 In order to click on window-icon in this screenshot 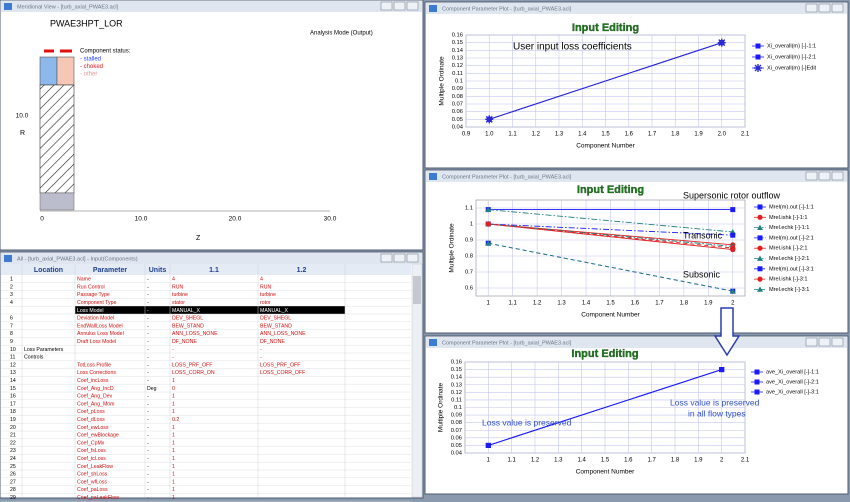, I will do `click(8, 258)`.